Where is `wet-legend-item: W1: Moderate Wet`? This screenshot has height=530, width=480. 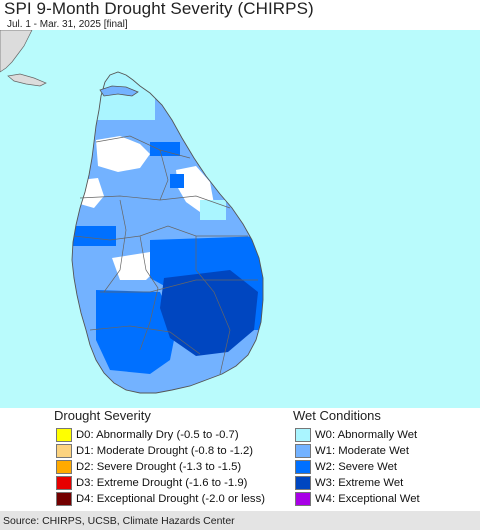 wet-legend-item: W1: Moderate Wet is located at coordinates (352, 451).